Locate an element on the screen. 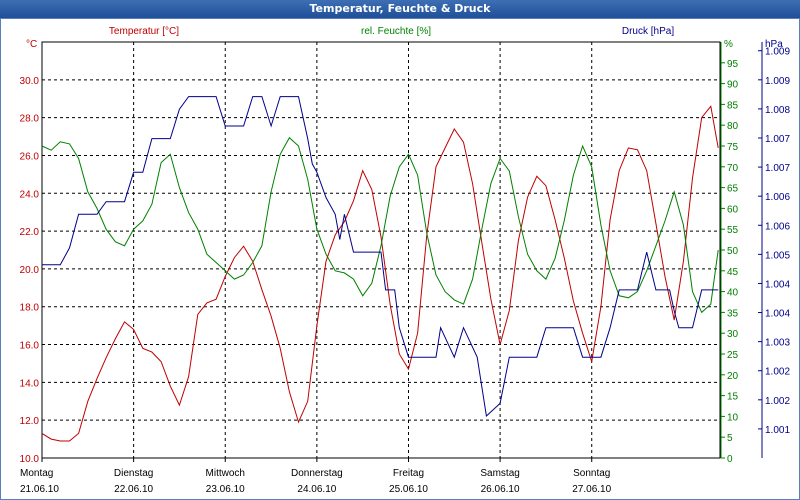 Image resolution: width=800 pixels, height=500 pixels. temperature-tick-label: 28.0 is located at coordinates (30, 119).